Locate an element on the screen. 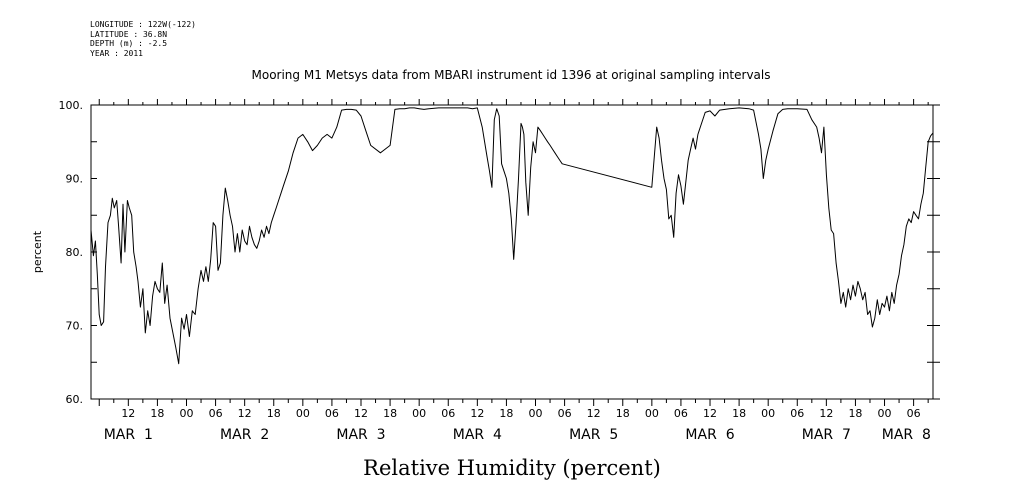 The image size is (1009, 504). y-tick-label: 60. is located at coordinates (75, 399).